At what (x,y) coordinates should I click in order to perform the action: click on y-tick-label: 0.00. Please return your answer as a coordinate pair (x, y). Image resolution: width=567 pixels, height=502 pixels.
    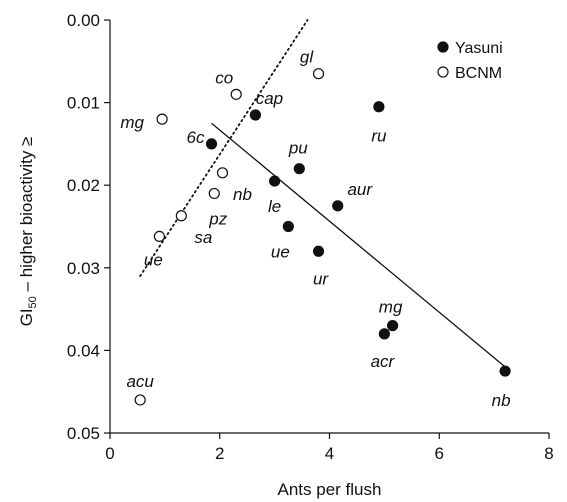
    Looking at the image, I should click on (83, 20).